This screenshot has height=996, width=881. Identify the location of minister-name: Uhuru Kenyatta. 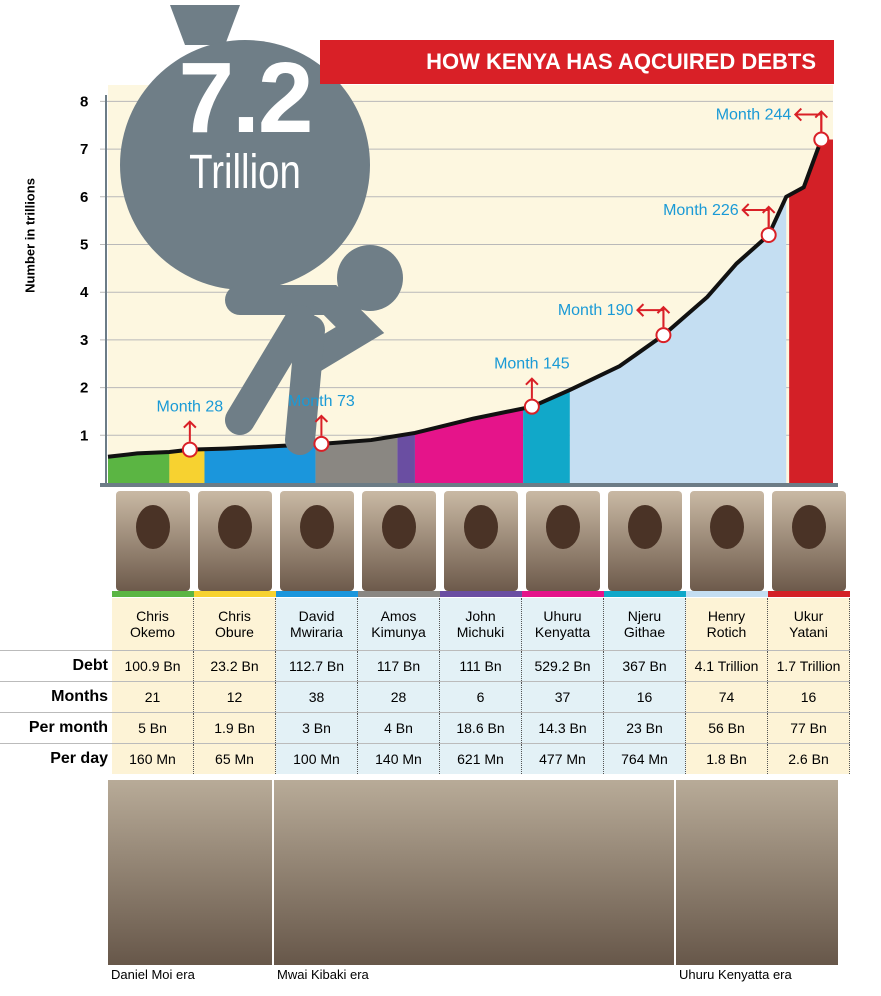
(562, 624).